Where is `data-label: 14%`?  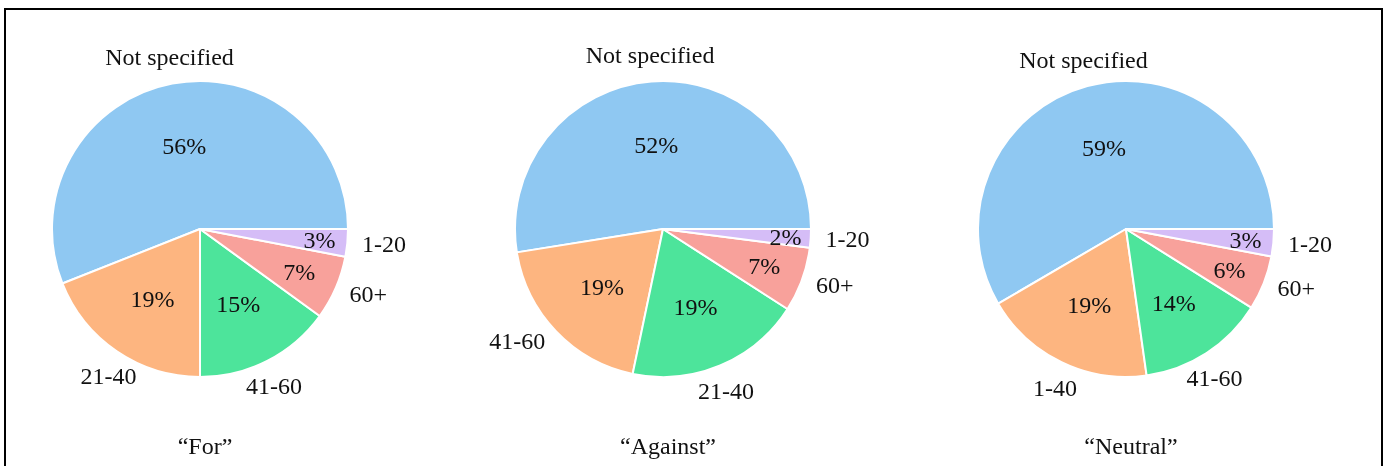 data-label: 14% is located at coordinates (1173, 302).